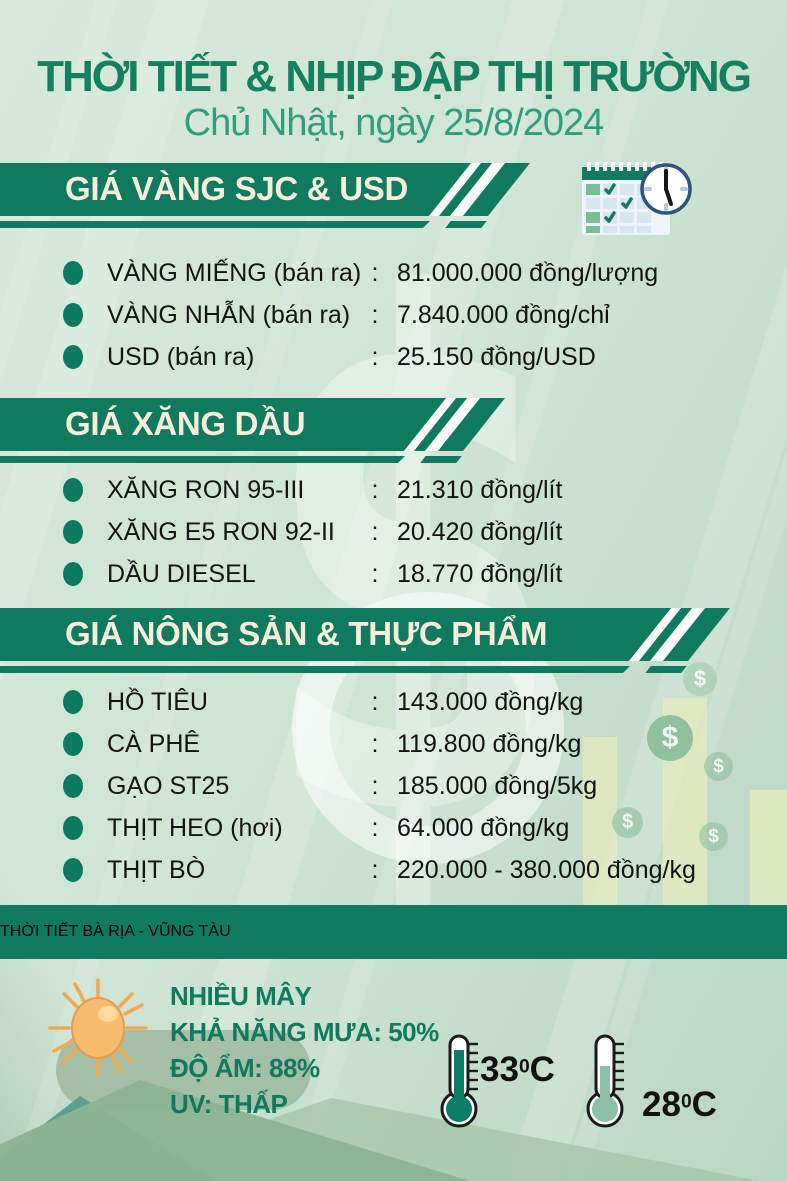 This screenshot has height=1181, width=787. What do you see at coordinates (480, 573) in the screenshot?
I see `price-value: 18.770 đồng/lít` at bounding box center [480, 573].